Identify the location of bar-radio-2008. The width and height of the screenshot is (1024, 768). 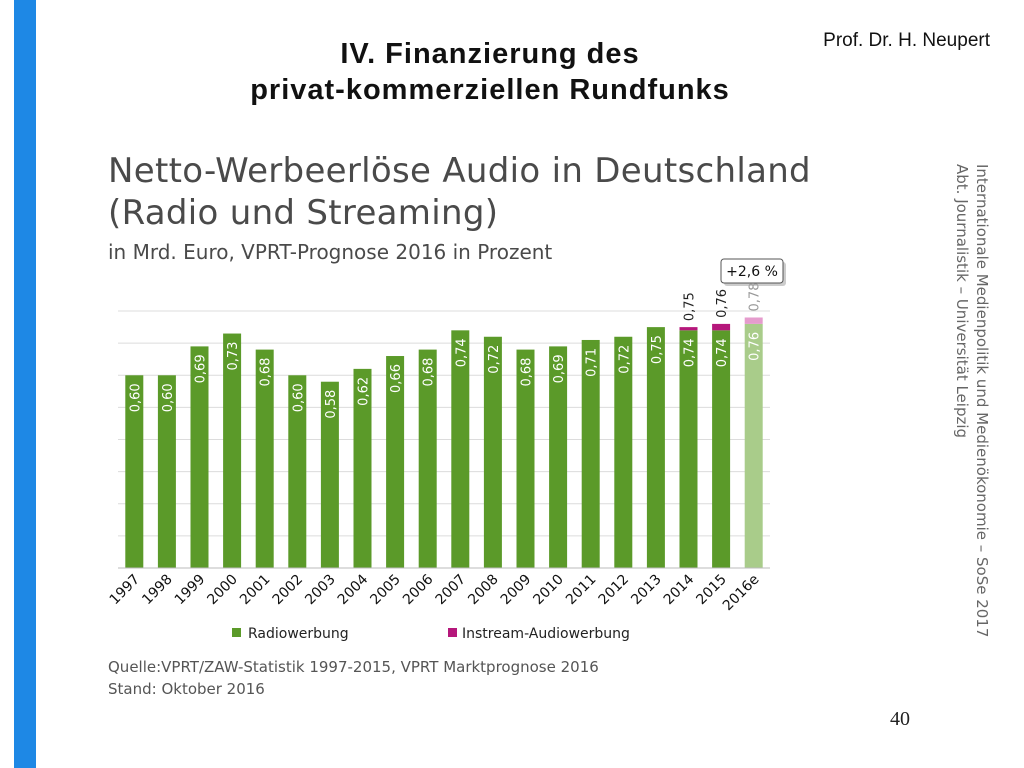
(492, 452).